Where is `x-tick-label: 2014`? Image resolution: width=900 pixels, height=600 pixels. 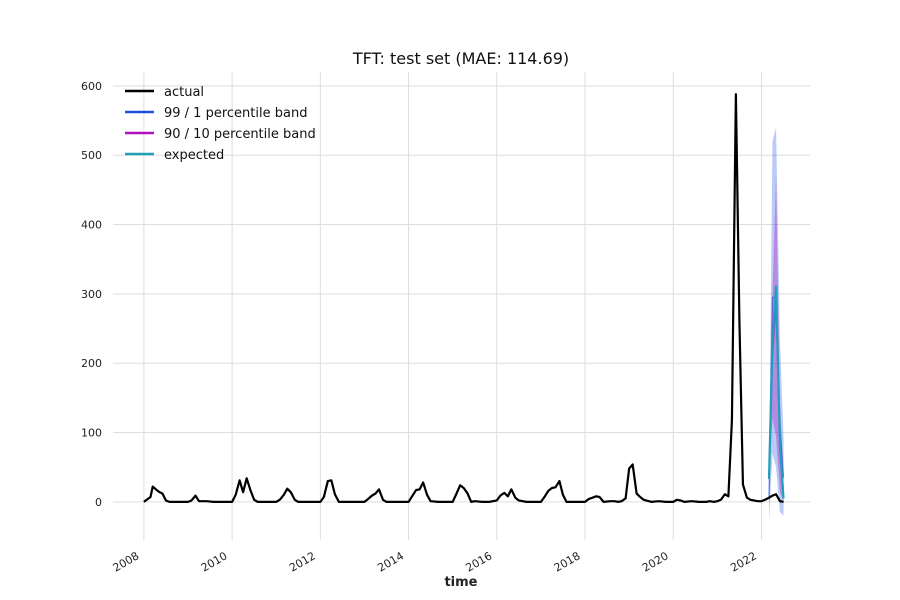 x-tick-label: 2014 is located at coordinates (390, 561).